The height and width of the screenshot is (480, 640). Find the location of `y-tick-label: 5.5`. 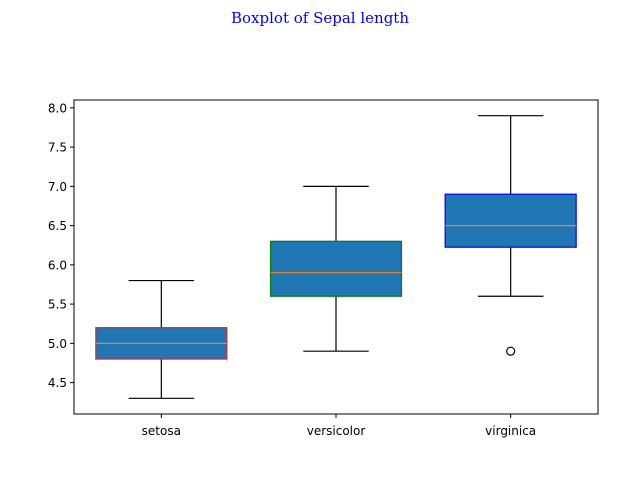

y-tick-label: 5.5 is located at coordinates (57, 305).